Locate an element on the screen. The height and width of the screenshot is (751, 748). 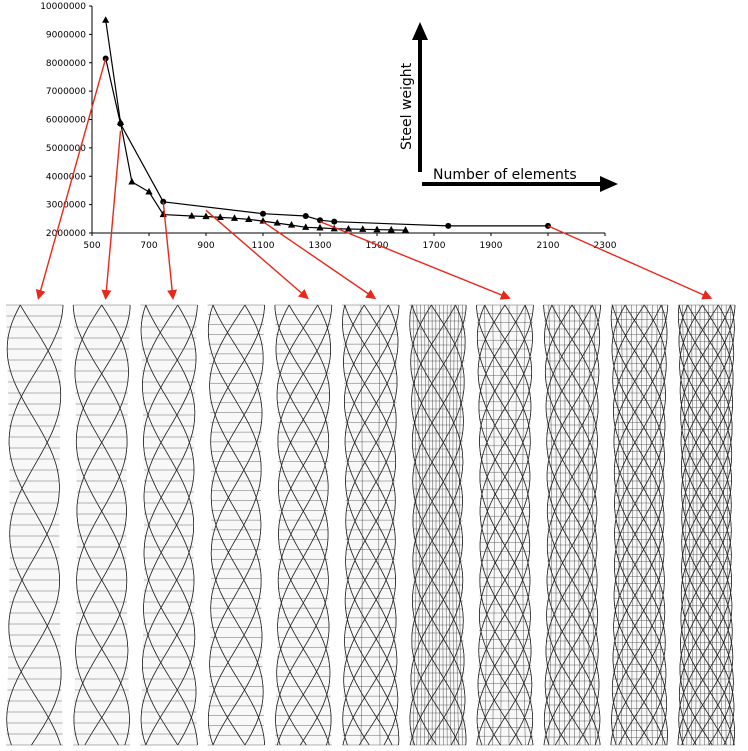
x-tick-label: 1100 is located at coordinates (263, 246).